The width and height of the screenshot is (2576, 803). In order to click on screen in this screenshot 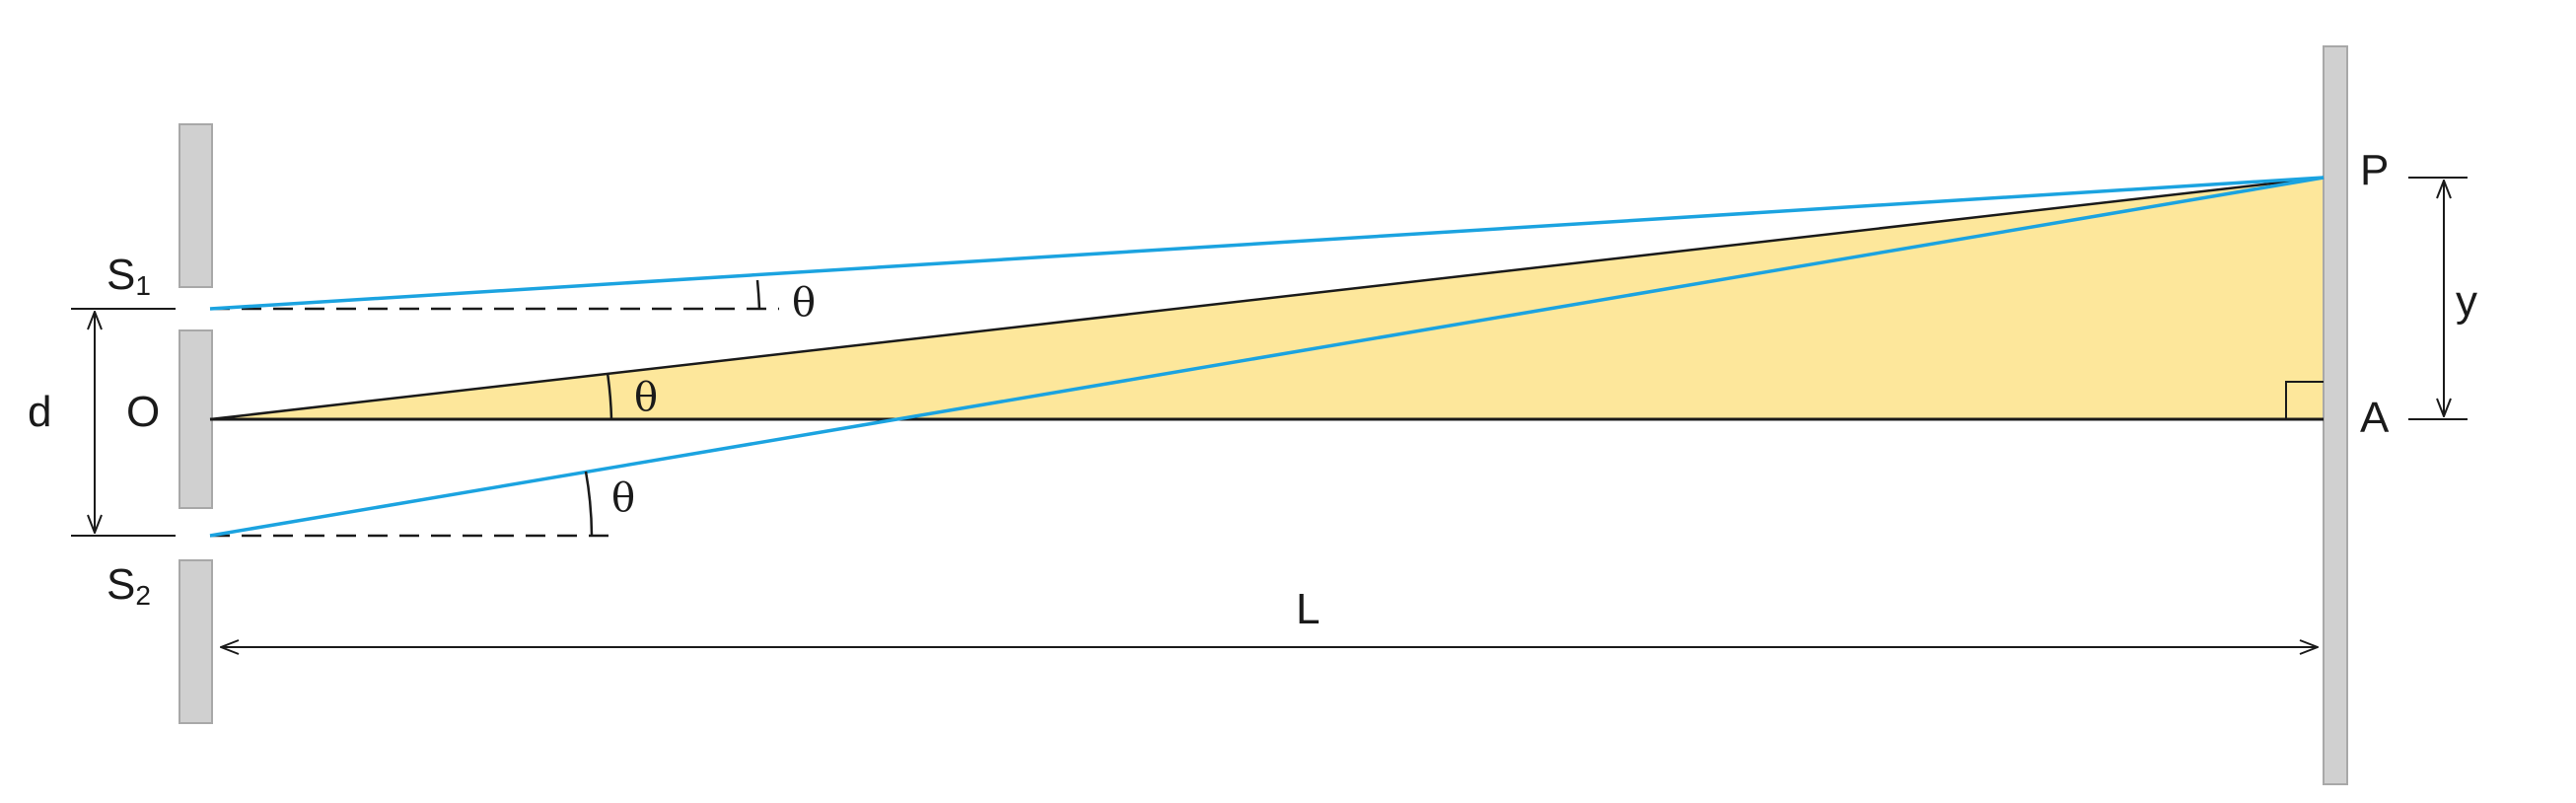, I will do `click(2336, 415)`.